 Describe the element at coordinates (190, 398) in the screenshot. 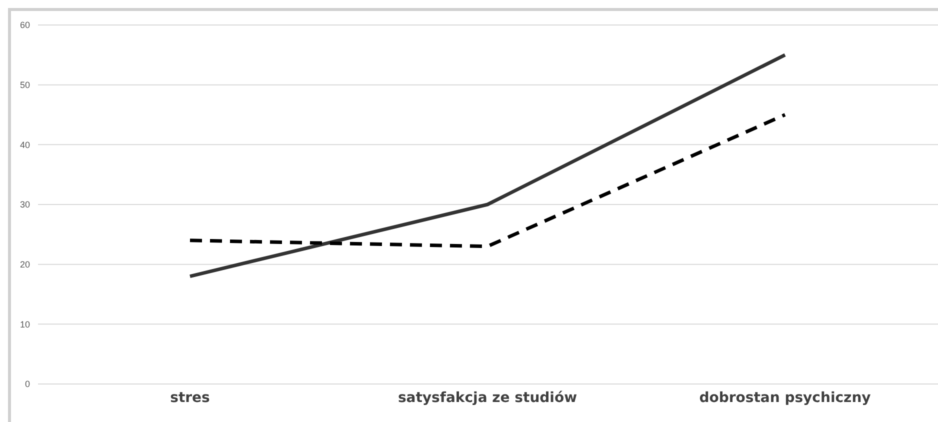

I see `x-tick-label: stres` at that location.